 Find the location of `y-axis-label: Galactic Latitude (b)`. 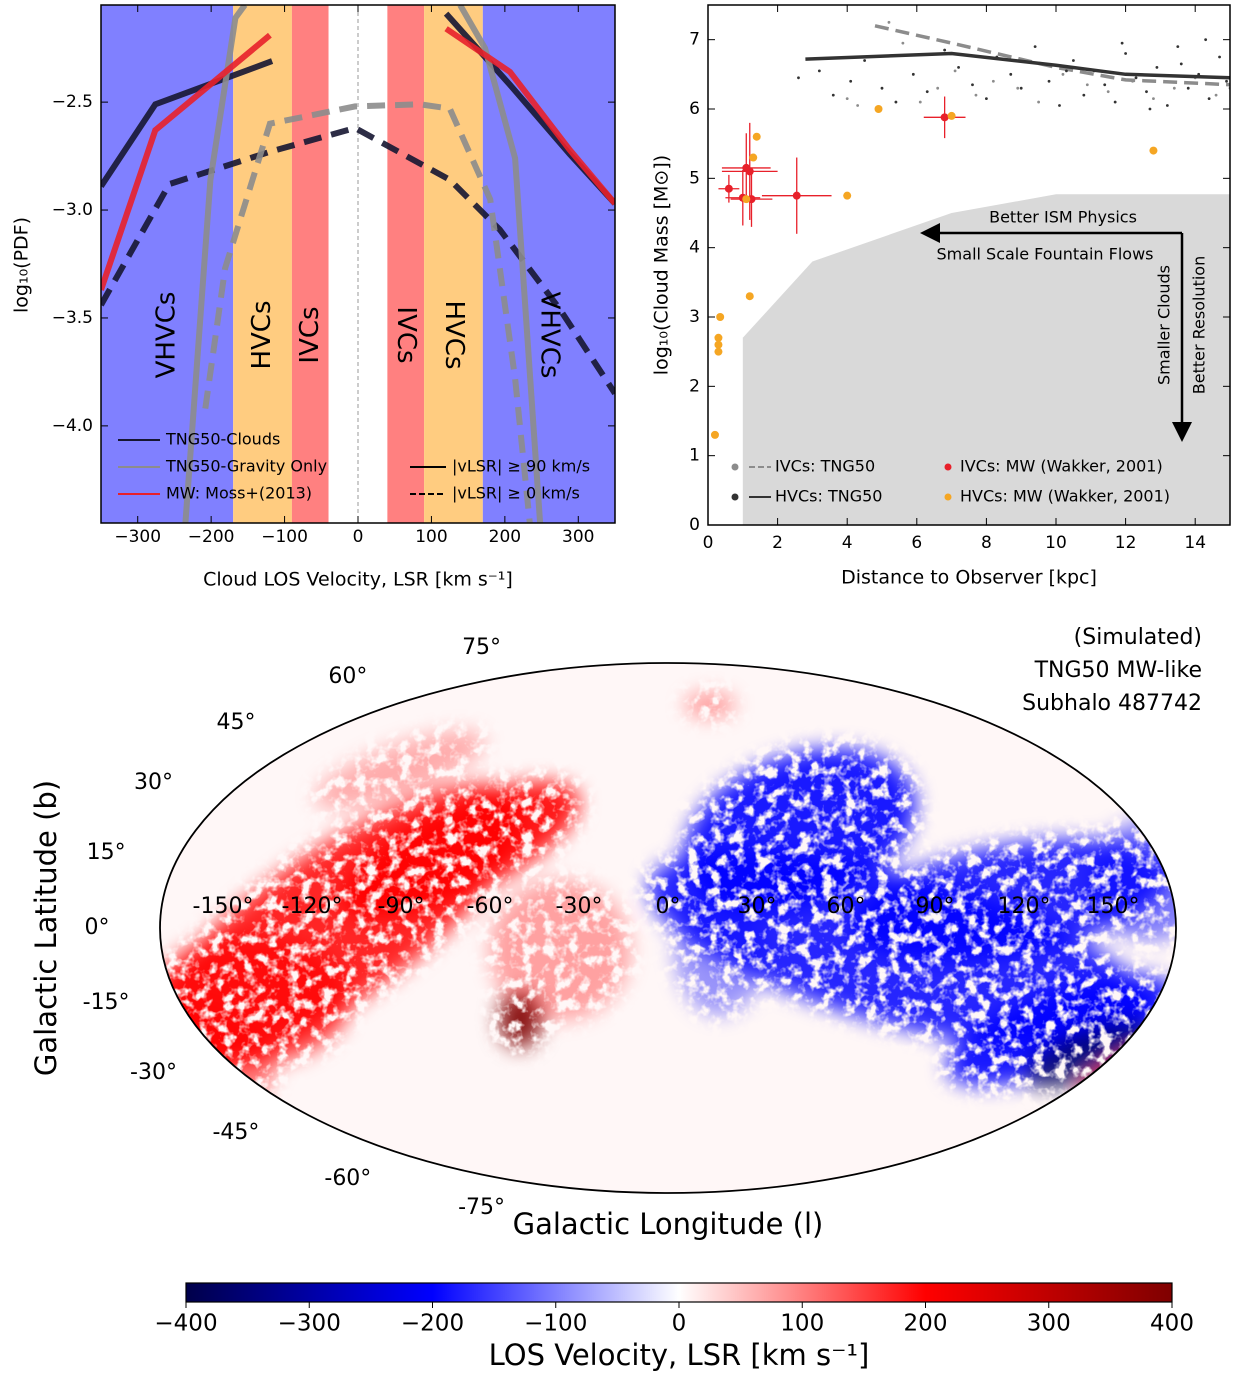

y-axis-label: Galactic Latitude (b) is located at coordinates (46, 928).